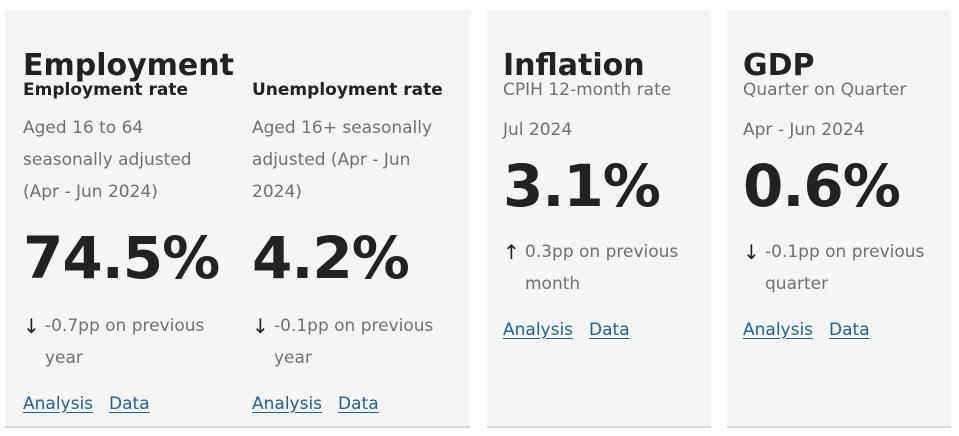 The image size is (959, 436). I want to click on employment-rate-change: ↓ -0.7pp on previous year, so click(128, 342).